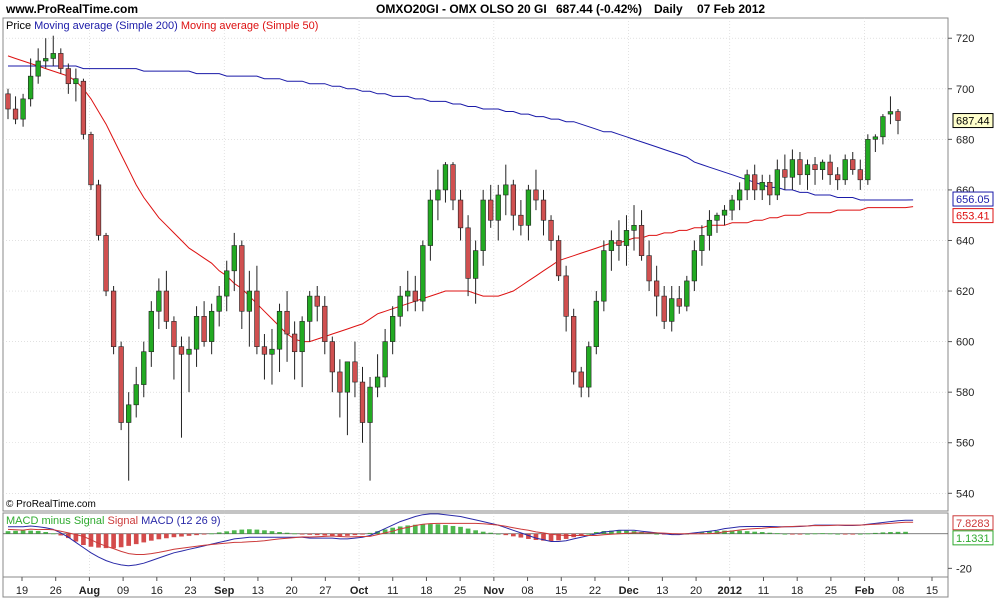 The image size is (1000, 600). Describe the element at coordinates (973, 523) in the screenshot. I see `macd-value-tag-box` at that location.